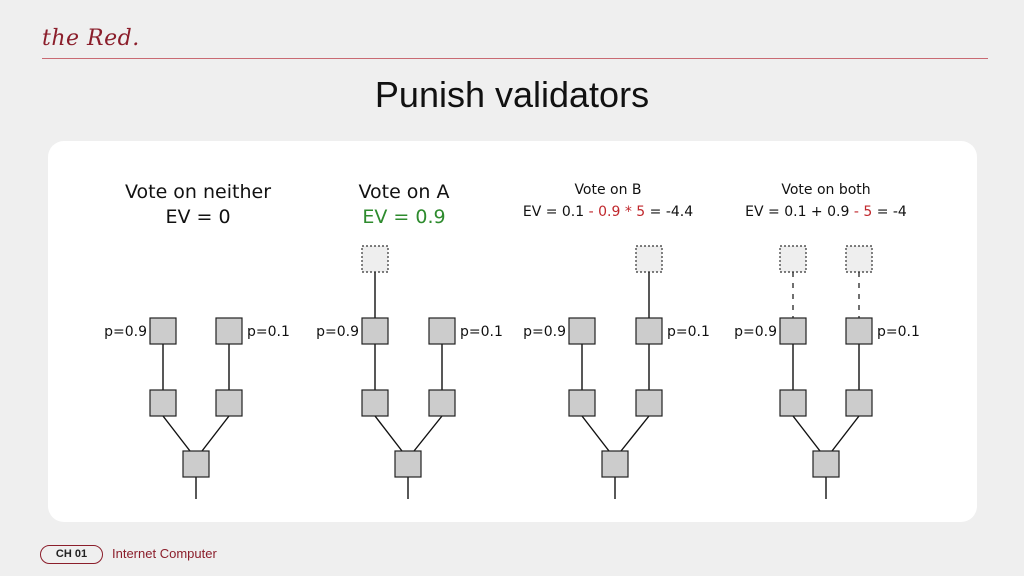 This screenshot has width=1024, height=576. Describe the element at coordinates (617, 212) in the screenshot. I see `ev-part: - 0.9 * 5` at that location.